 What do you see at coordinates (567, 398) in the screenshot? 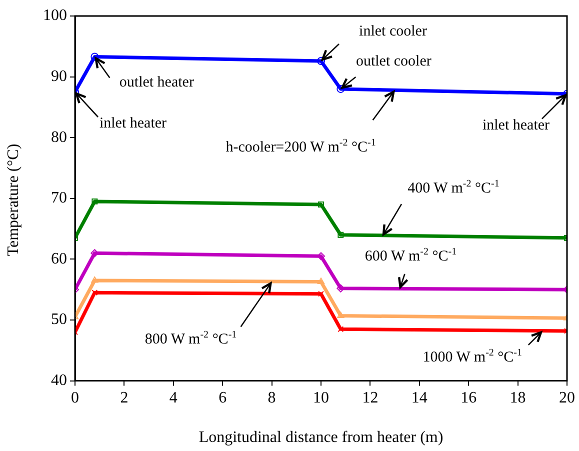
I see `x-tick-label: 20` at bounding box center [567, 398].